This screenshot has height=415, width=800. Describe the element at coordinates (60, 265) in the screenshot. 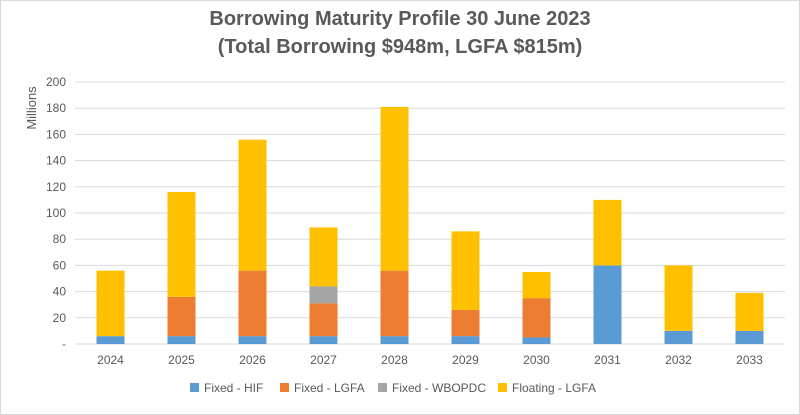

I see `y-tick-label: 60` at that location.